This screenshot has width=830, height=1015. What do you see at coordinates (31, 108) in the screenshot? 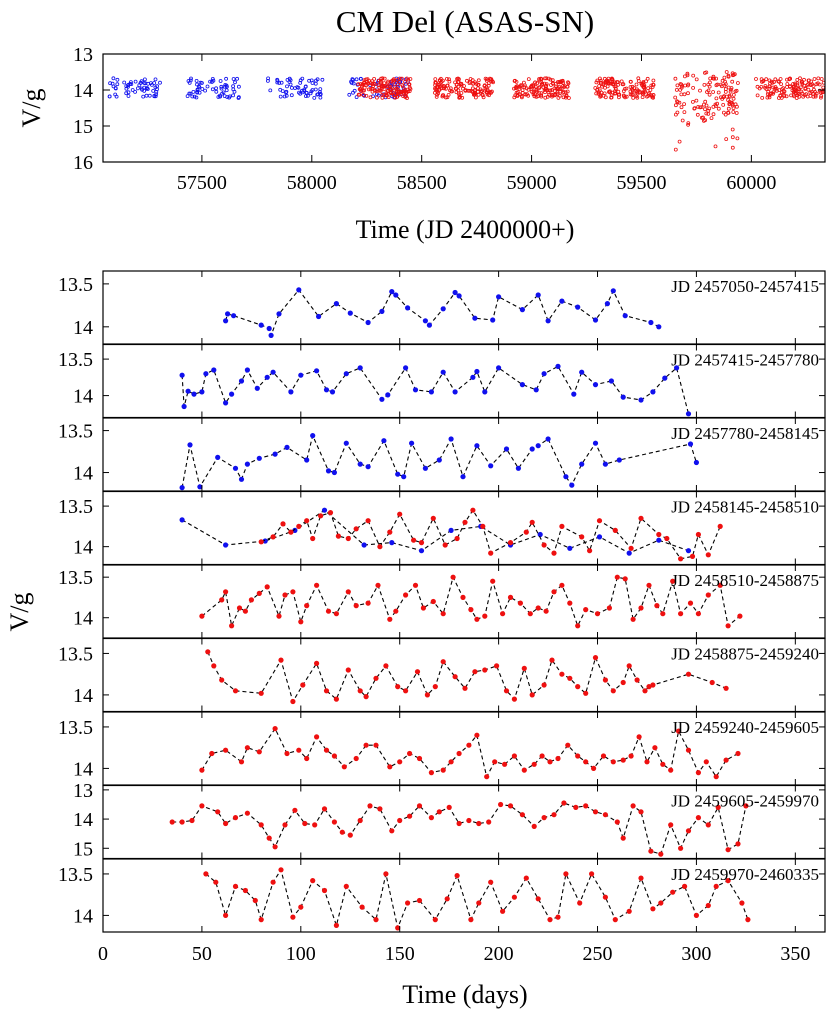
I see `overview-y-axis-label: V/g` at bounding box center [31, 108].